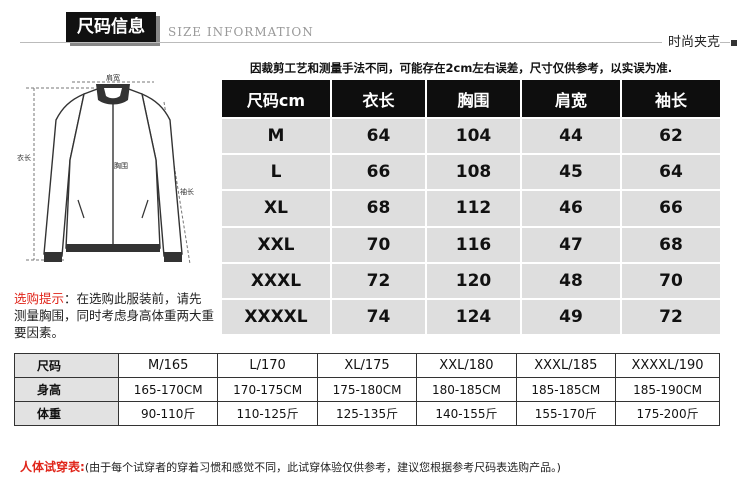 This screenshot has height=484, width=750. Describe the element at coordinates (52, 467) in the screenshot. I see `footer-label: 人体试穿表:` at that location.